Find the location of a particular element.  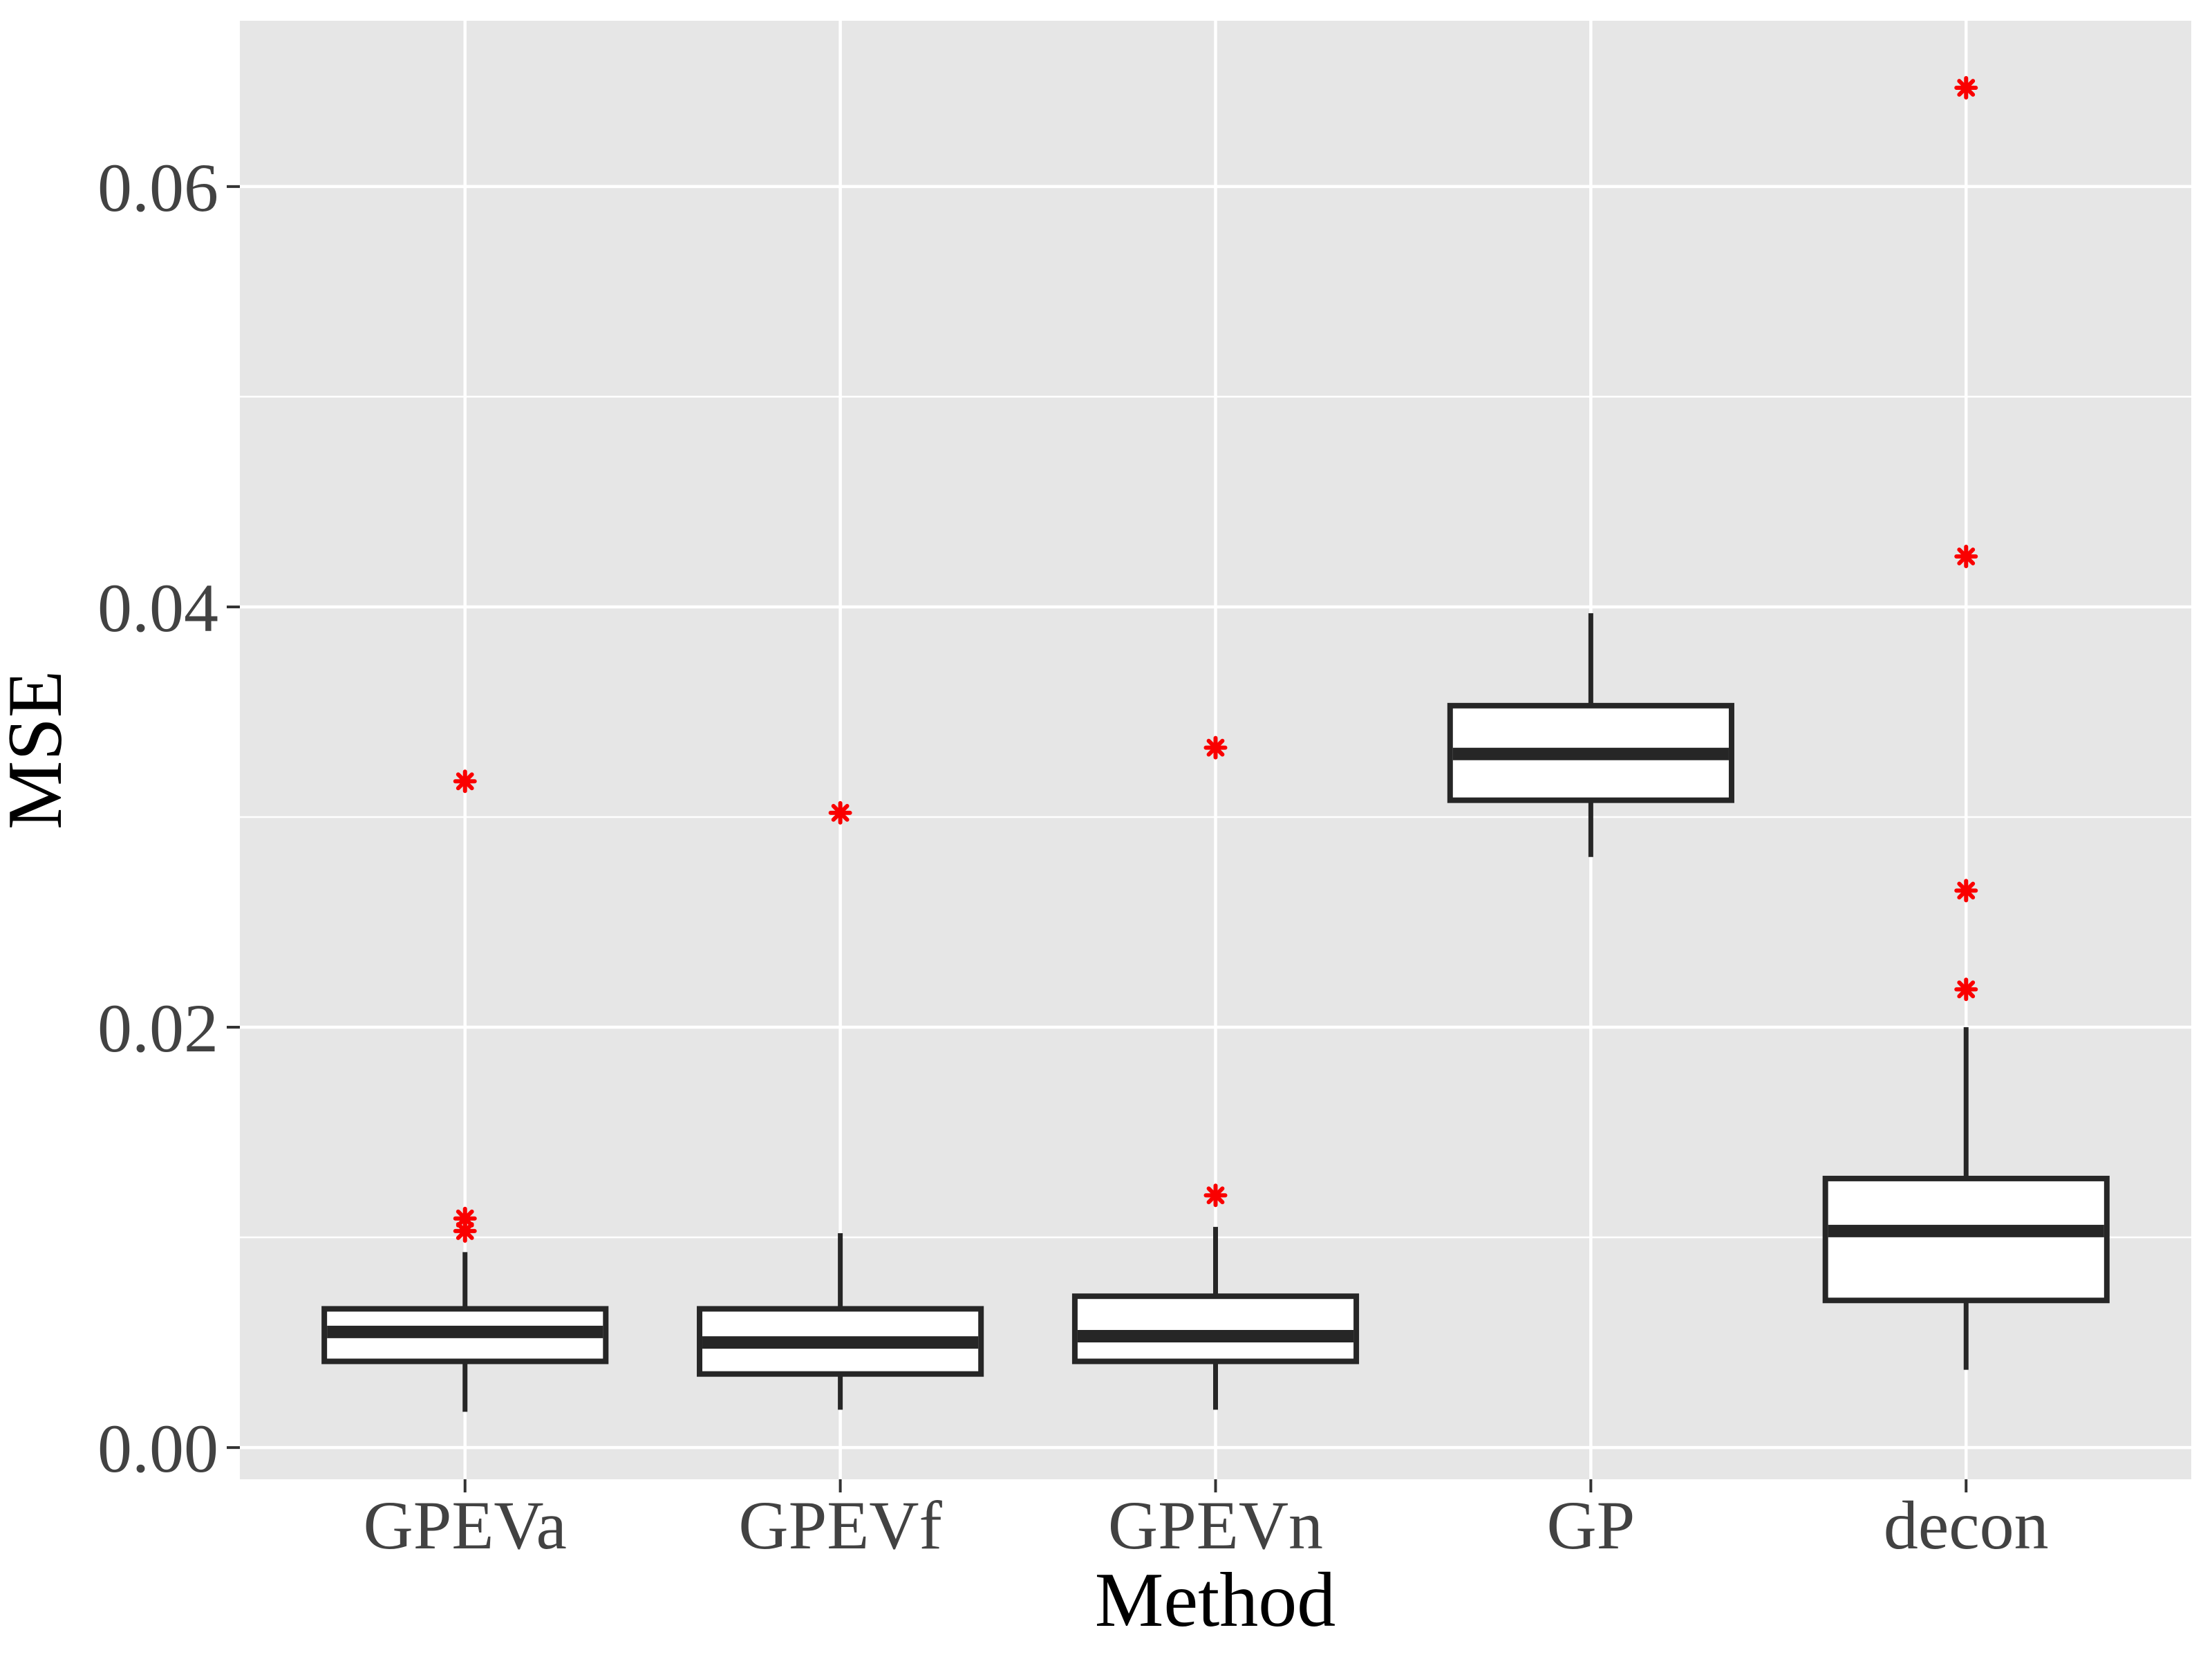

y-tick-label: 0.00 is located at coordinates (157, 1448).